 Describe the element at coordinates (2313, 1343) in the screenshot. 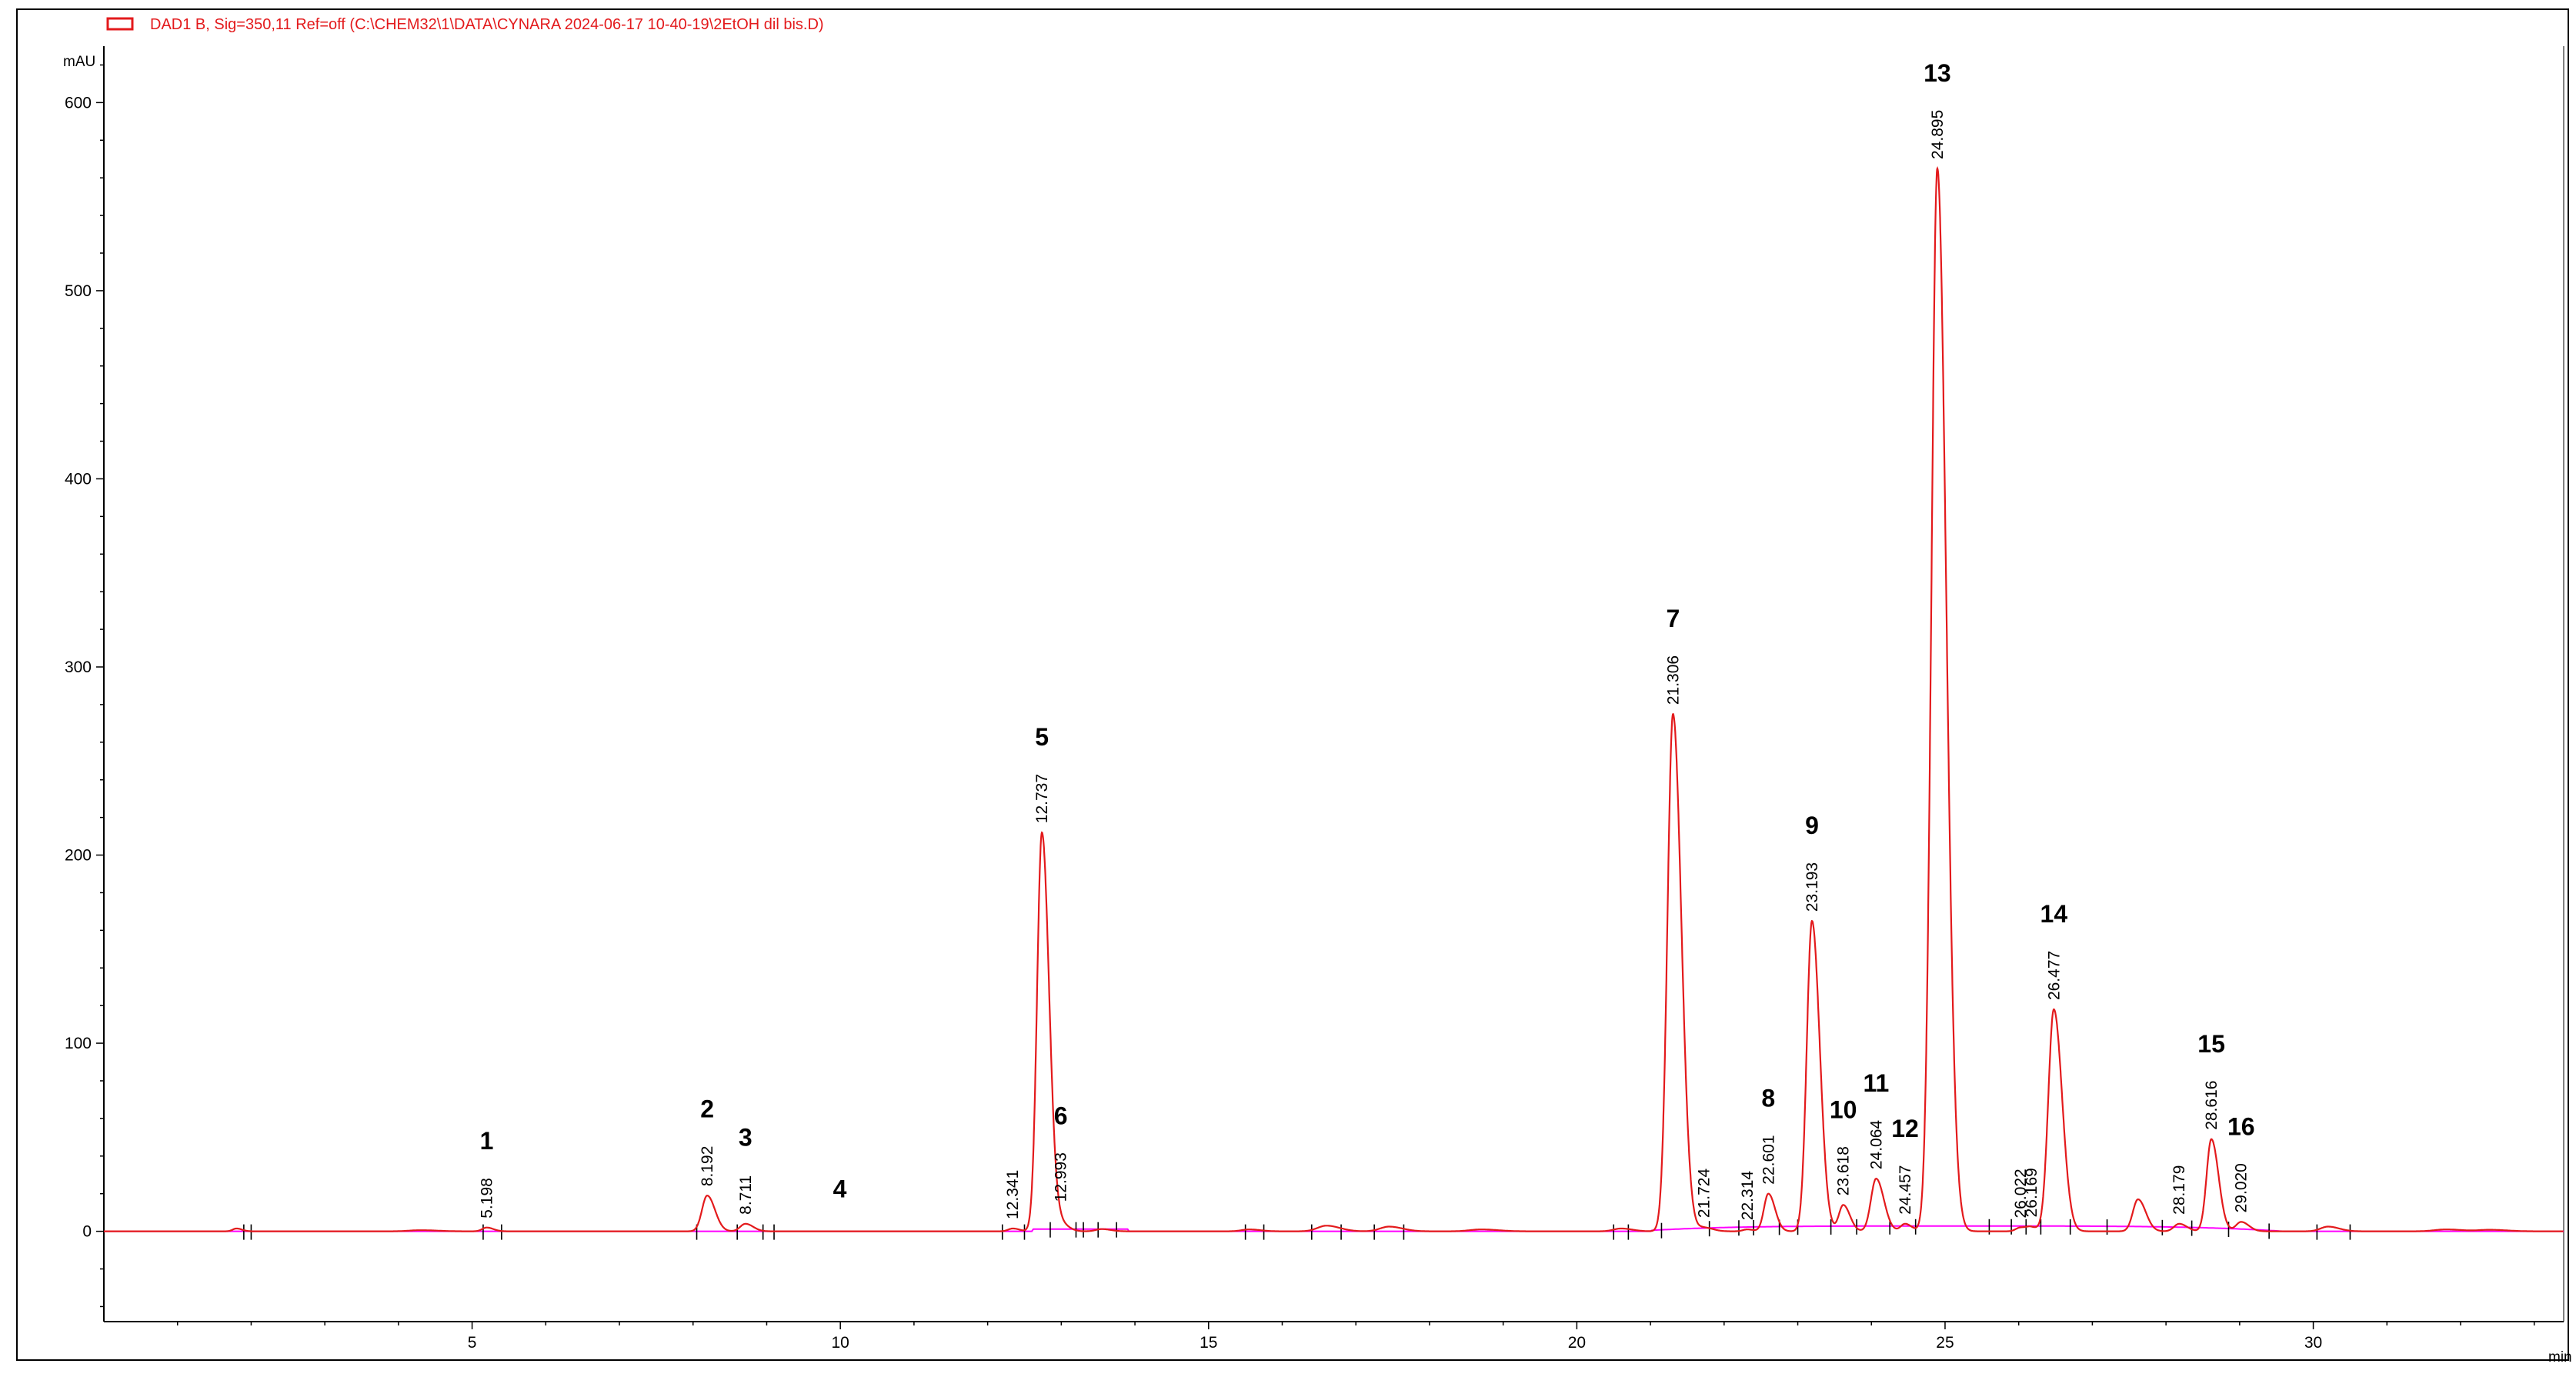

I see `x-tick-label: 30` at that location.